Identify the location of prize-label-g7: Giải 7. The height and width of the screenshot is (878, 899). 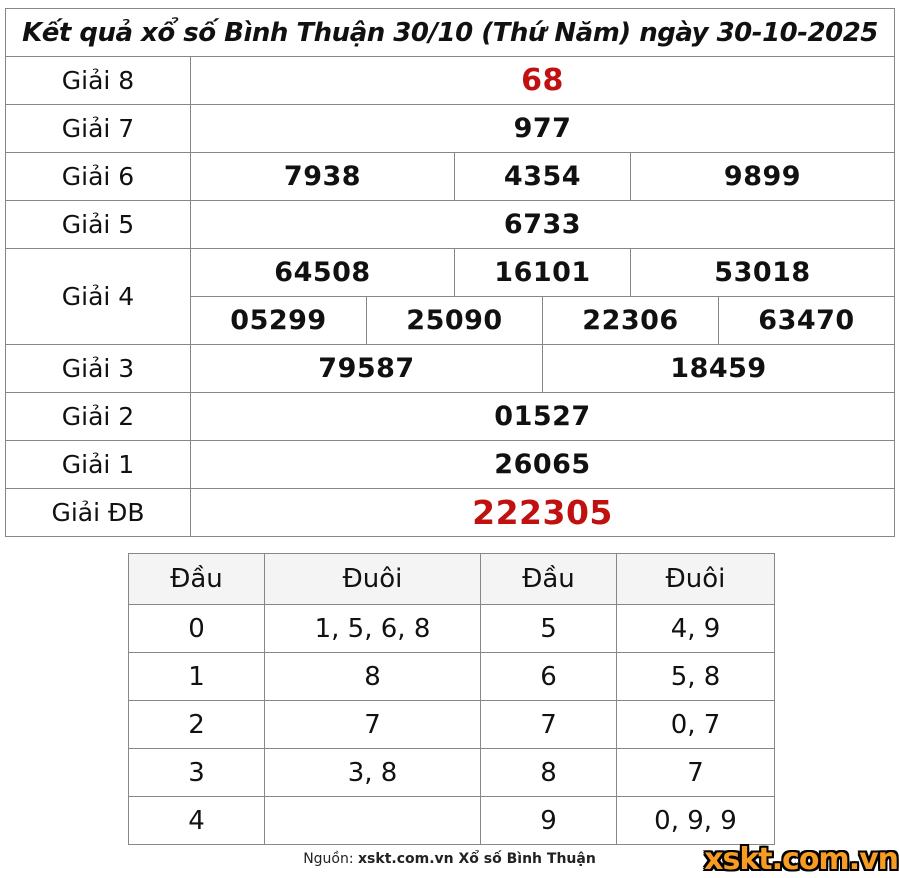
(98, 128).